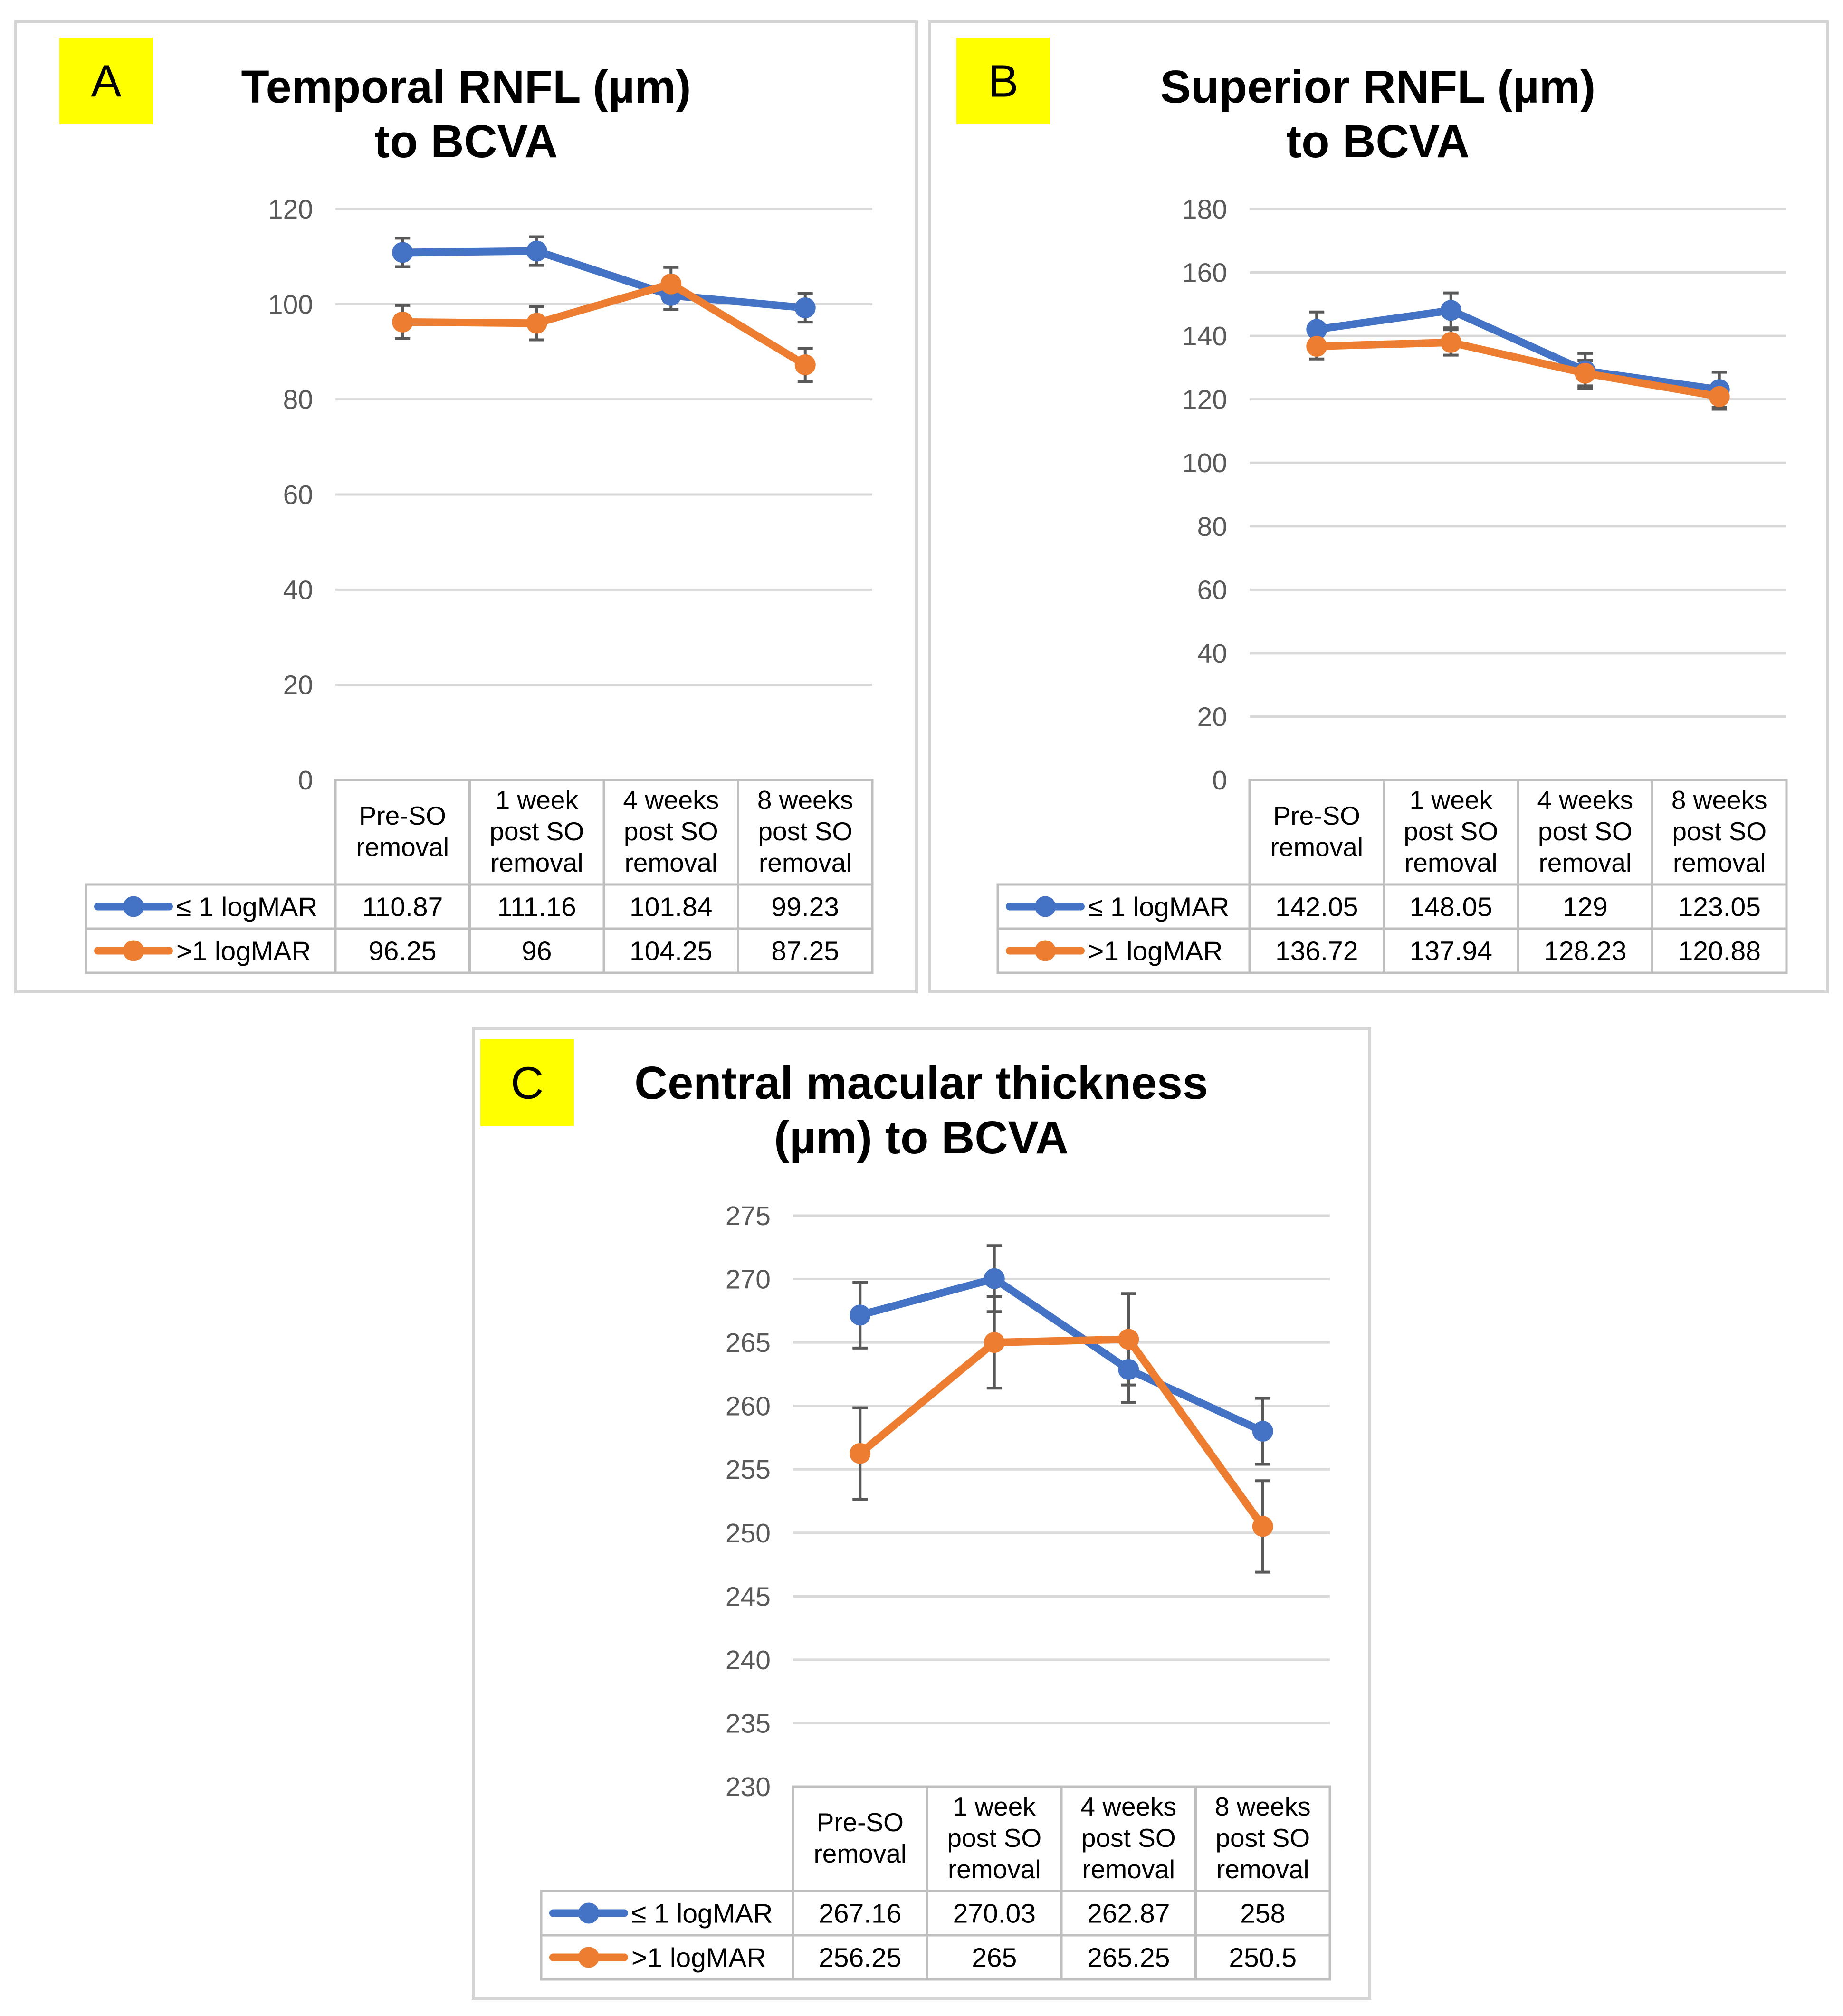 The height and width of the screenshot is (2016, 1843). I want to click on chart-c-y-tick-label: 235, so click(748, 1723).